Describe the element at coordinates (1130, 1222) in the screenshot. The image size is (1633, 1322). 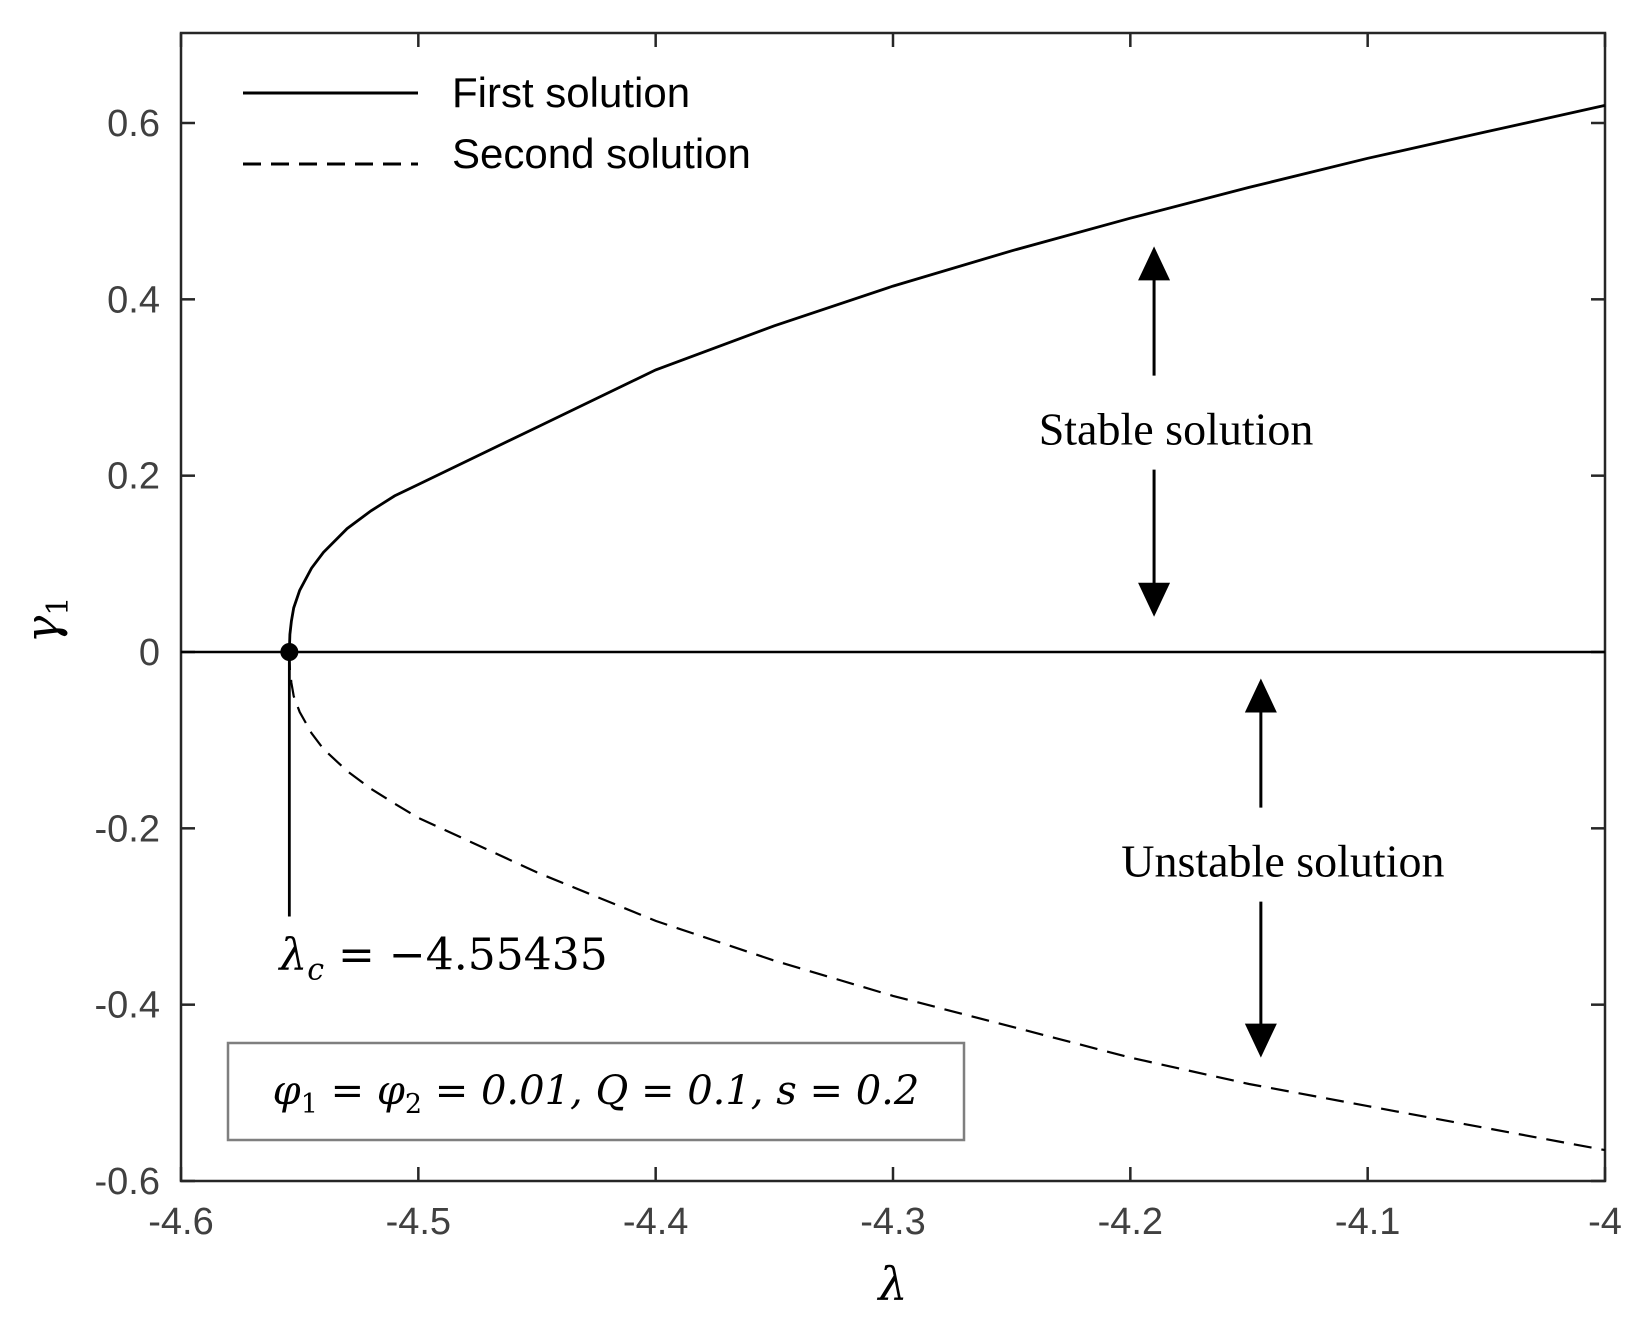
I see `x-tick-label: -4.2` at that location.